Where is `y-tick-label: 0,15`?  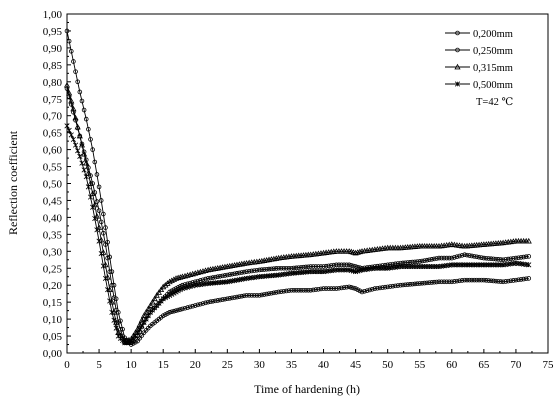
y-tick-label: 0,15 is located at coordinates (53, 303).